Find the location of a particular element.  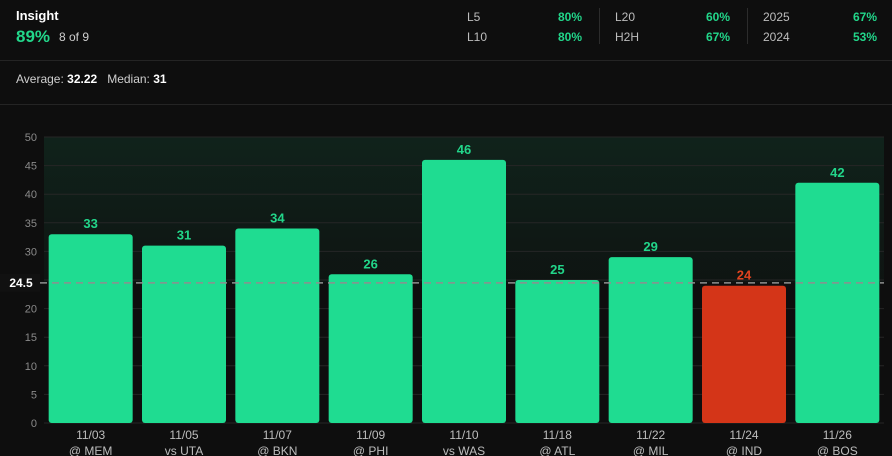

data-label: 46 is located at coordinates (464, 149).